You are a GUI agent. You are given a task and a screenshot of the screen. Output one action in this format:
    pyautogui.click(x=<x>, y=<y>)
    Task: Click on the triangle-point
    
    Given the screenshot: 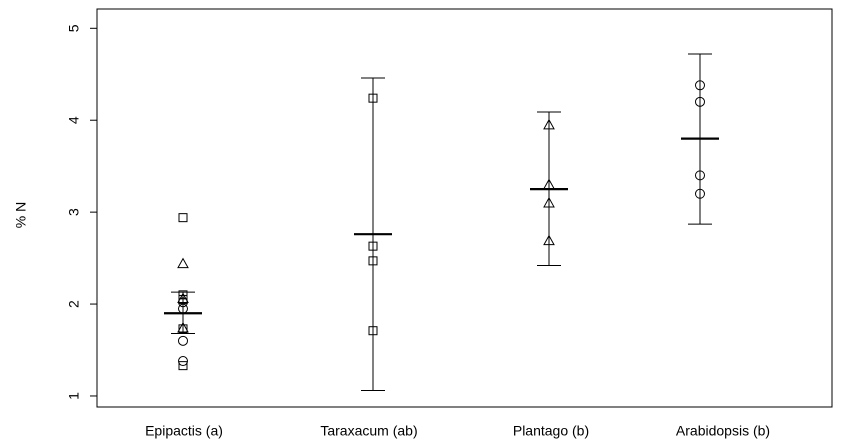 What is the action you would take?
    pyautogui.click(x=183, y=263)
    